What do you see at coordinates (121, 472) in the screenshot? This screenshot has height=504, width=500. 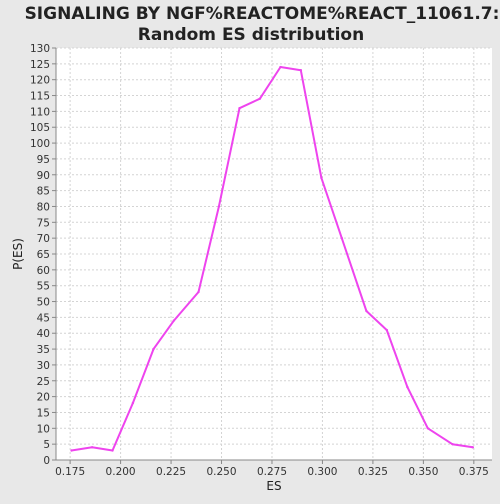 I see `x-tick-label: 0.200` at bounding box center [121, 472].